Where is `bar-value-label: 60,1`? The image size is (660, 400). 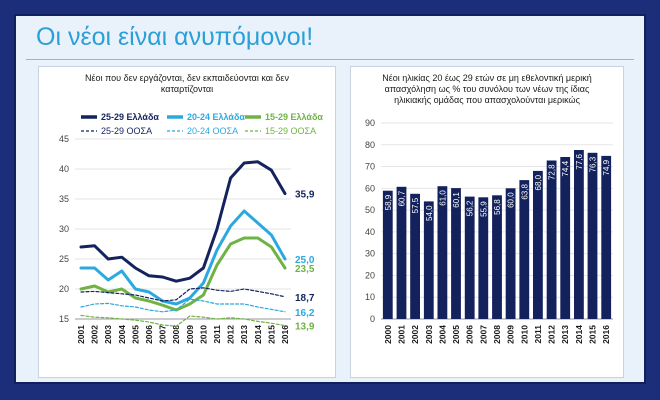
bar-value-label: 60,1 is located at coordinates (456, 200).